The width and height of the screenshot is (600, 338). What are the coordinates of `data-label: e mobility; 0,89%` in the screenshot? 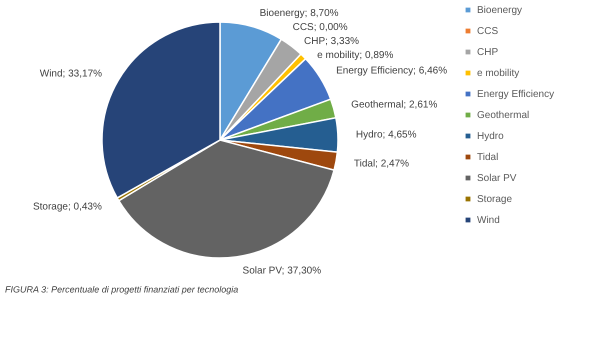 It's located at (355, 56).